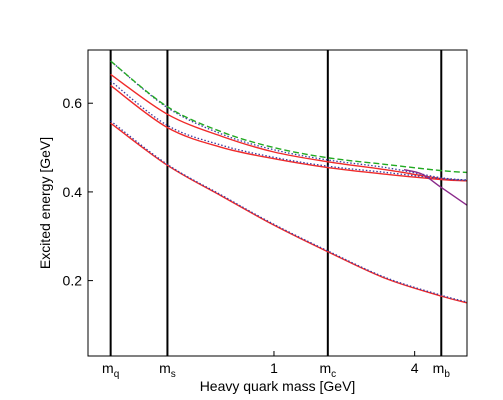 This screenshot has width=503, height=400. I want to click on y-axis-ticks: 0.2 0.4 0.6, so click(78, 192).